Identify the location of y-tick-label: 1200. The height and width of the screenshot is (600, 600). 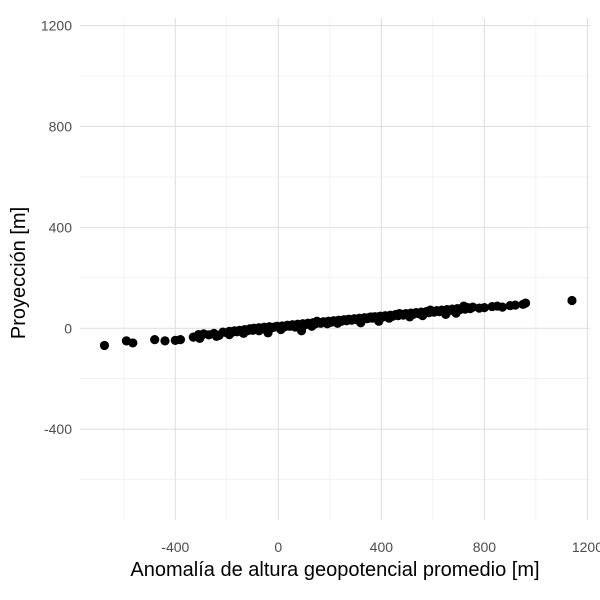
(56, 26).